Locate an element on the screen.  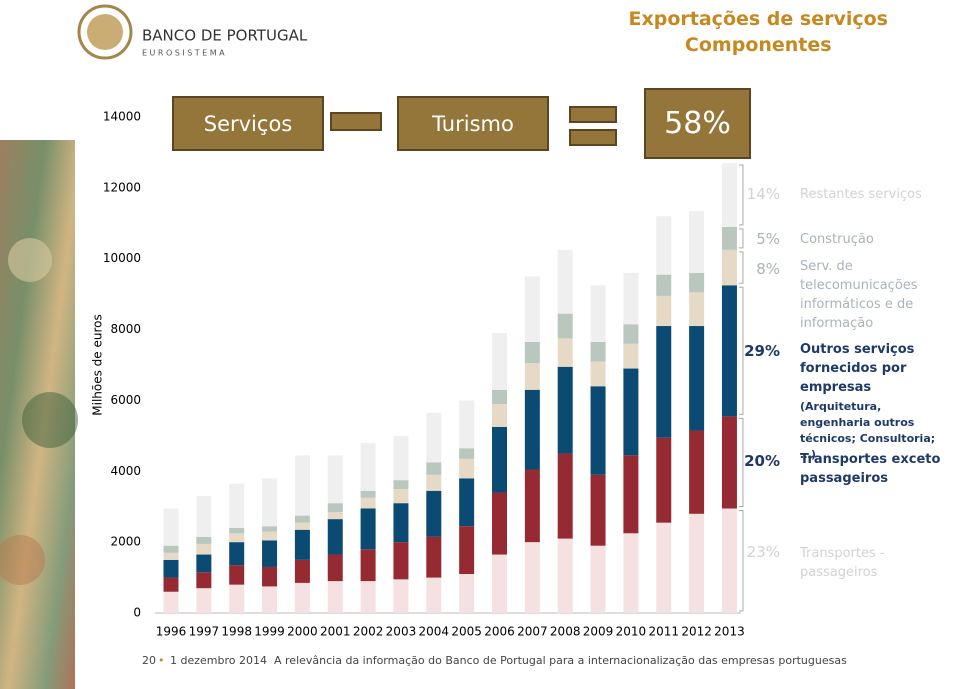
legend-share: 20% is located at coordinates (762, 461).